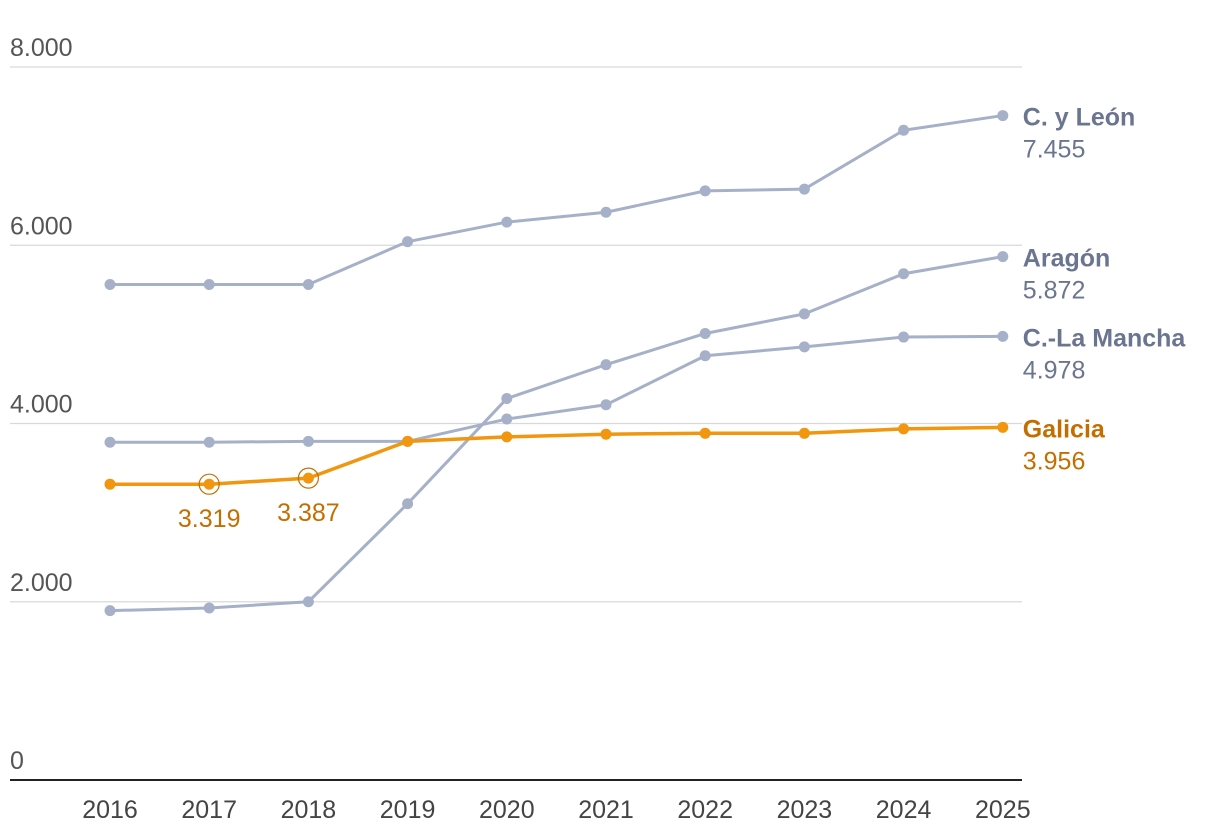  What do you see at coordinates (904, 810) in the screenshot?
I see `x-tick-label: 2024` at bounding box center [904, 810].